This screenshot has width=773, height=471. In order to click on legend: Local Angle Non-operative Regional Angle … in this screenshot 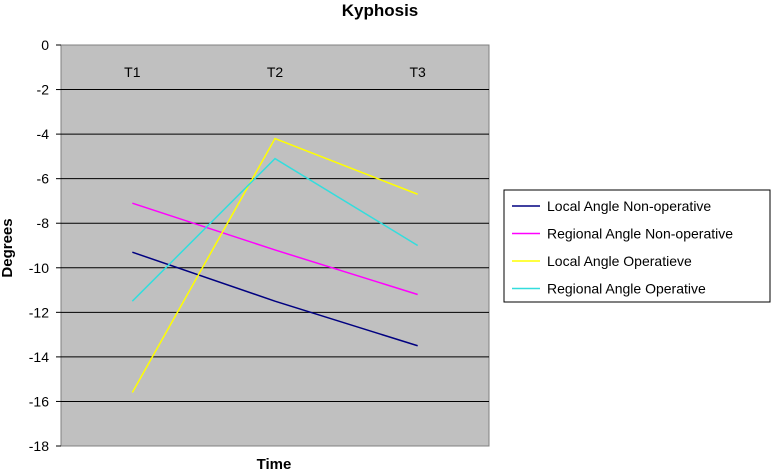, I will do `click(637, 246)`.